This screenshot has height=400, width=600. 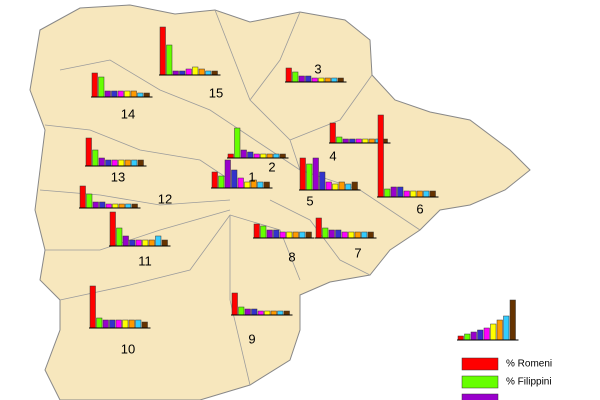 What do you see at coordinates (504, 349) in the screenshot?
I see `legend: % Romeni % Filippini` at bounding box center [504, 349].